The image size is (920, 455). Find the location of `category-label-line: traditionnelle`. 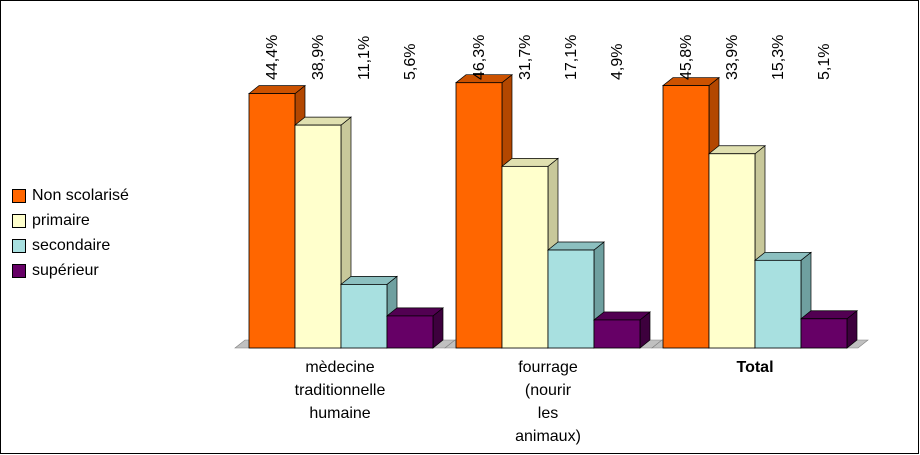

category-label-line: traditionnelle is located at coordinates (340, 390).